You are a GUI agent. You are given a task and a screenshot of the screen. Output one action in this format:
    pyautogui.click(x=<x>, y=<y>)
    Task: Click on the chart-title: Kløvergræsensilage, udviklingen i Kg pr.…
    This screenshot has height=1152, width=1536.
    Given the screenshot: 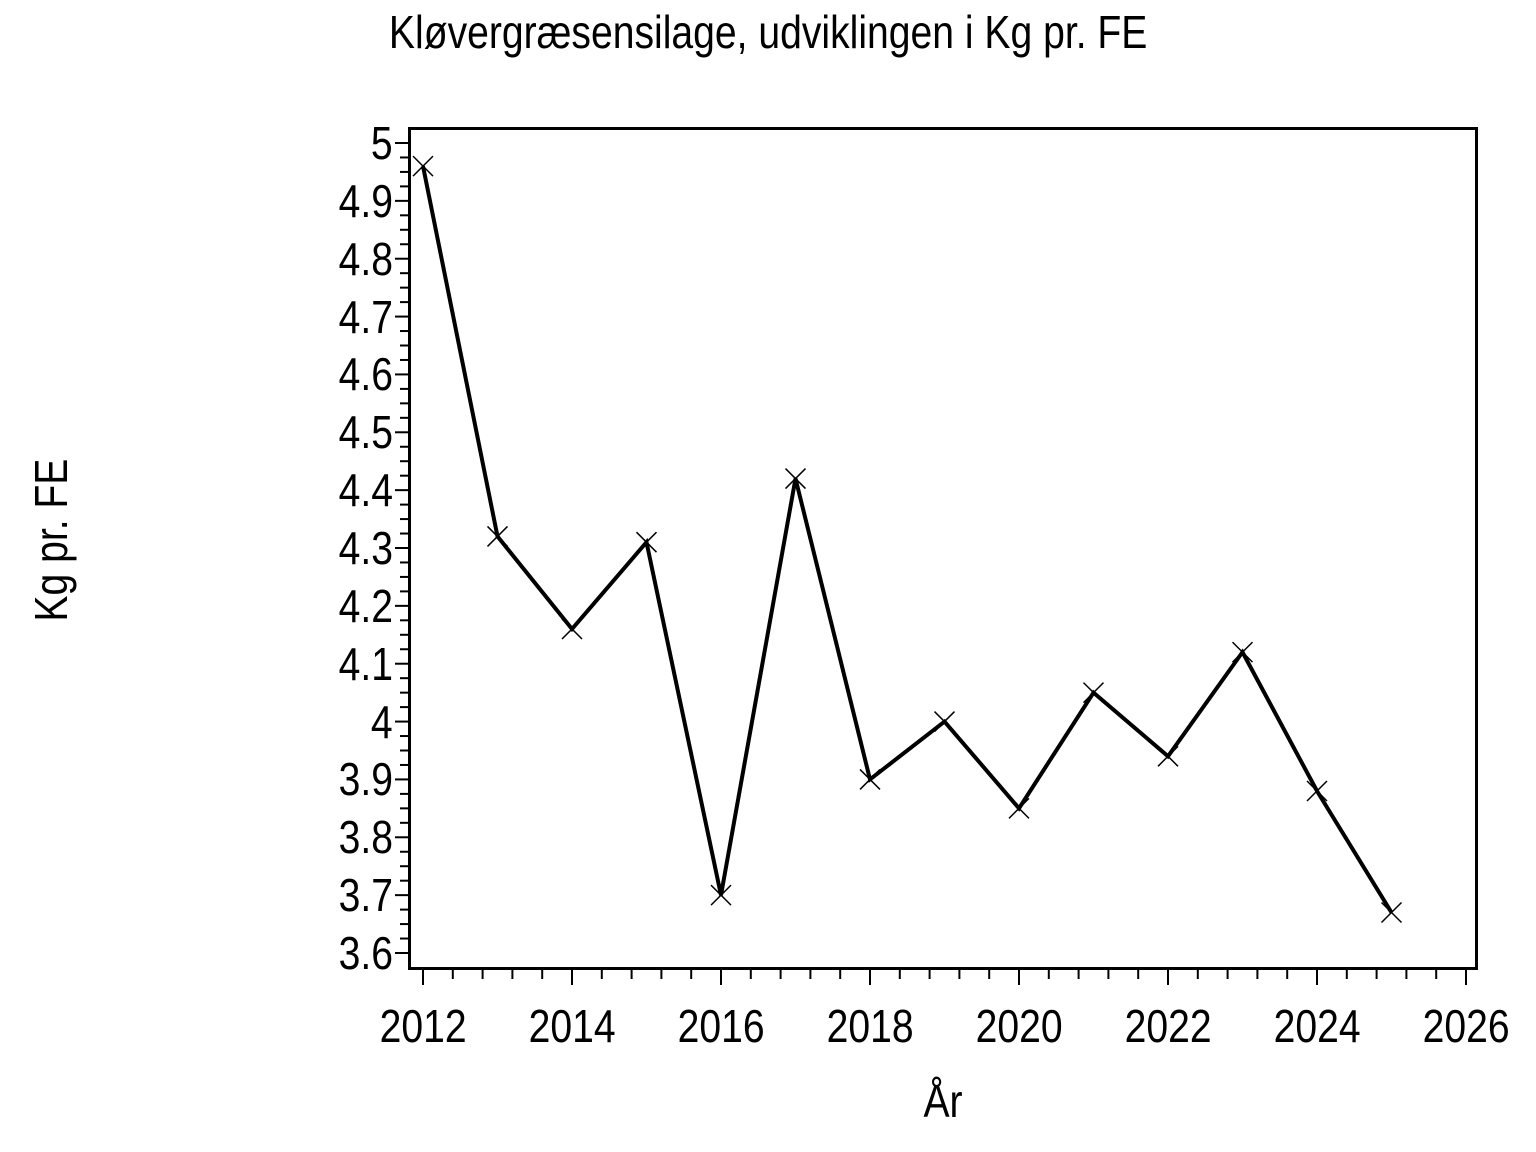 What is the action you would take?
    pyautogui.click(x=768, y=32)
    